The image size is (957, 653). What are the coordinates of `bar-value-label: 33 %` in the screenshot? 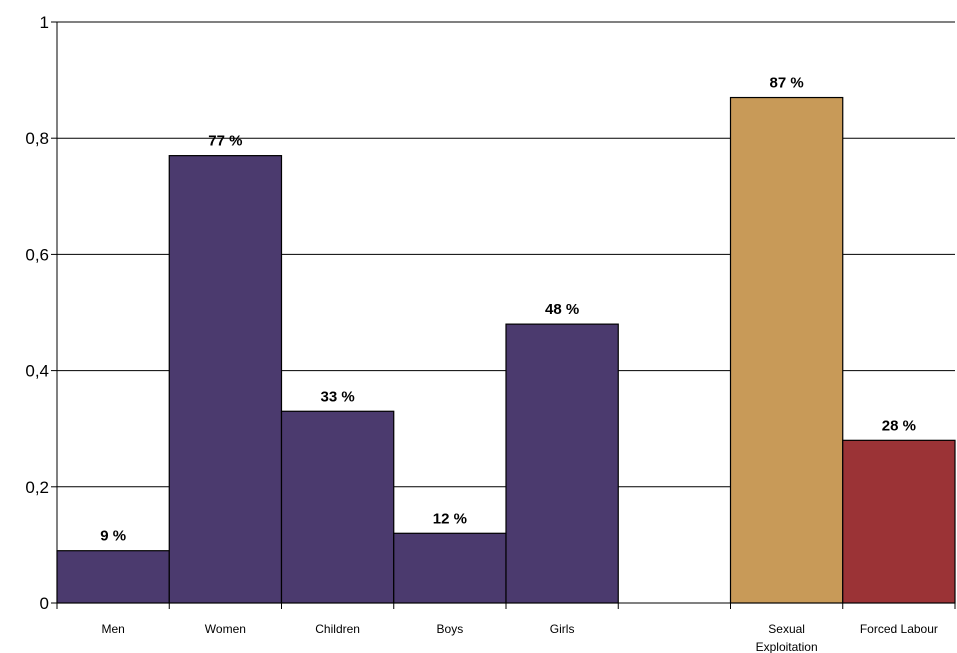 It's located at (338, 396).